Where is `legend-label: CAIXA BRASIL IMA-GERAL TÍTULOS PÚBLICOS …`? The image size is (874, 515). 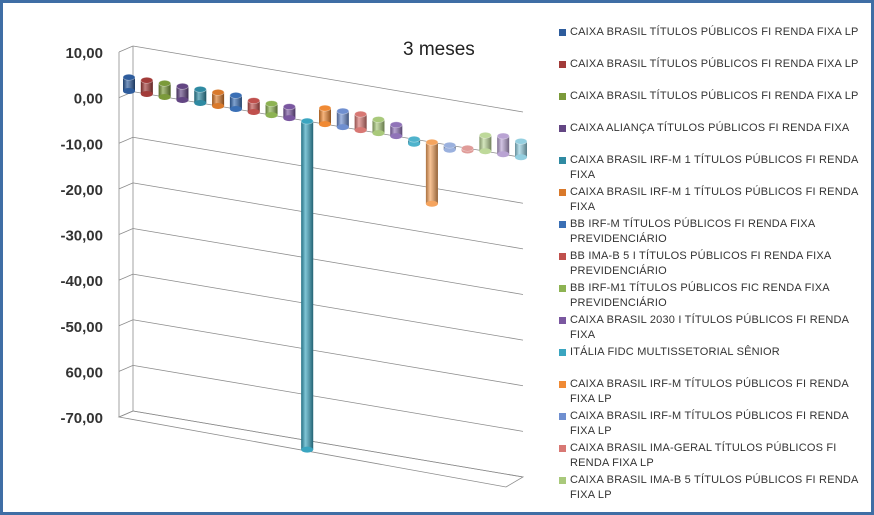 legend-label: CAIXA BRASIL IMA-GERAL TÍTULOS PÚBLICOS … is located at coordinates (703, 455).